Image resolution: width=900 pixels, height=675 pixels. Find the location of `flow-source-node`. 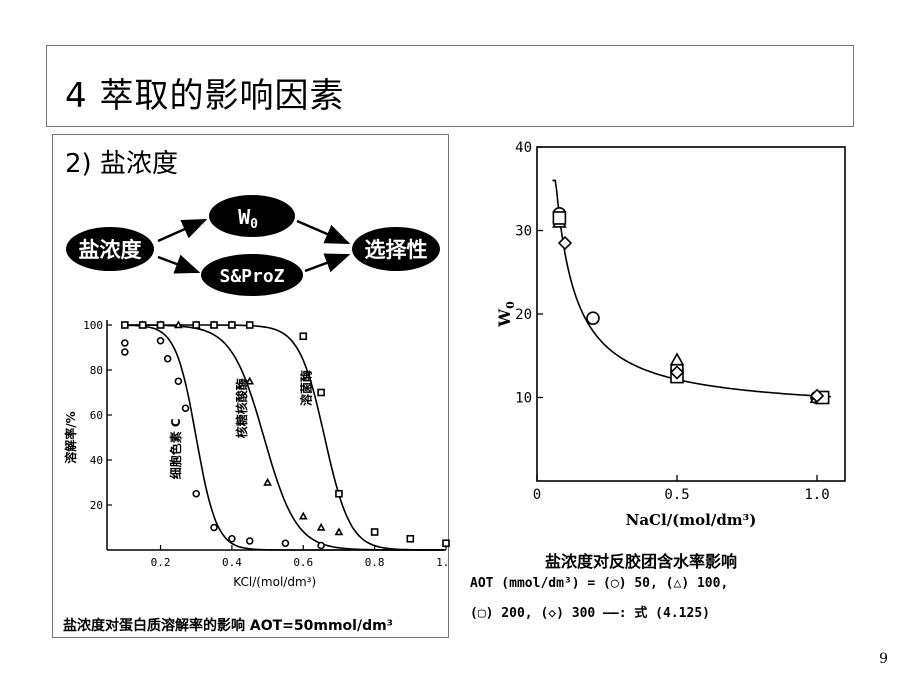

flow-source-node is located at coordinates (110, 249).